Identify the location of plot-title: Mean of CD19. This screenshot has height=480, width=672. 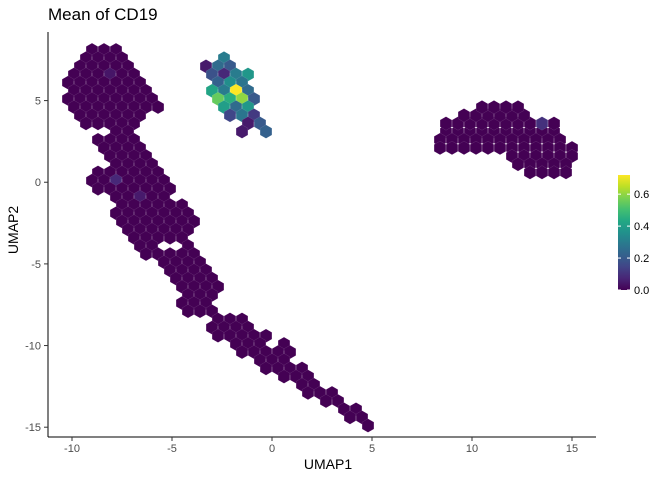
(103, 14).